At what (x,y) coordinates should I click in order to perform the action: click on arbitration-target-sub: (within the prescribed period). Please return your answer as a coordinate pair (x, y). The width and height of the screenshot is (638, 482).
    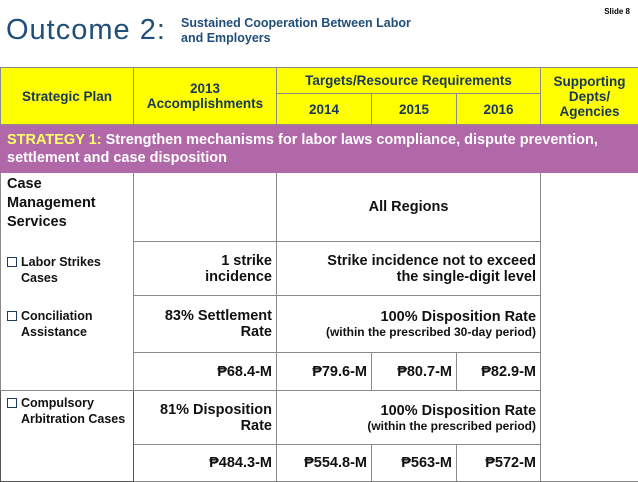
    Looking at the image, I should click on (408, 426).